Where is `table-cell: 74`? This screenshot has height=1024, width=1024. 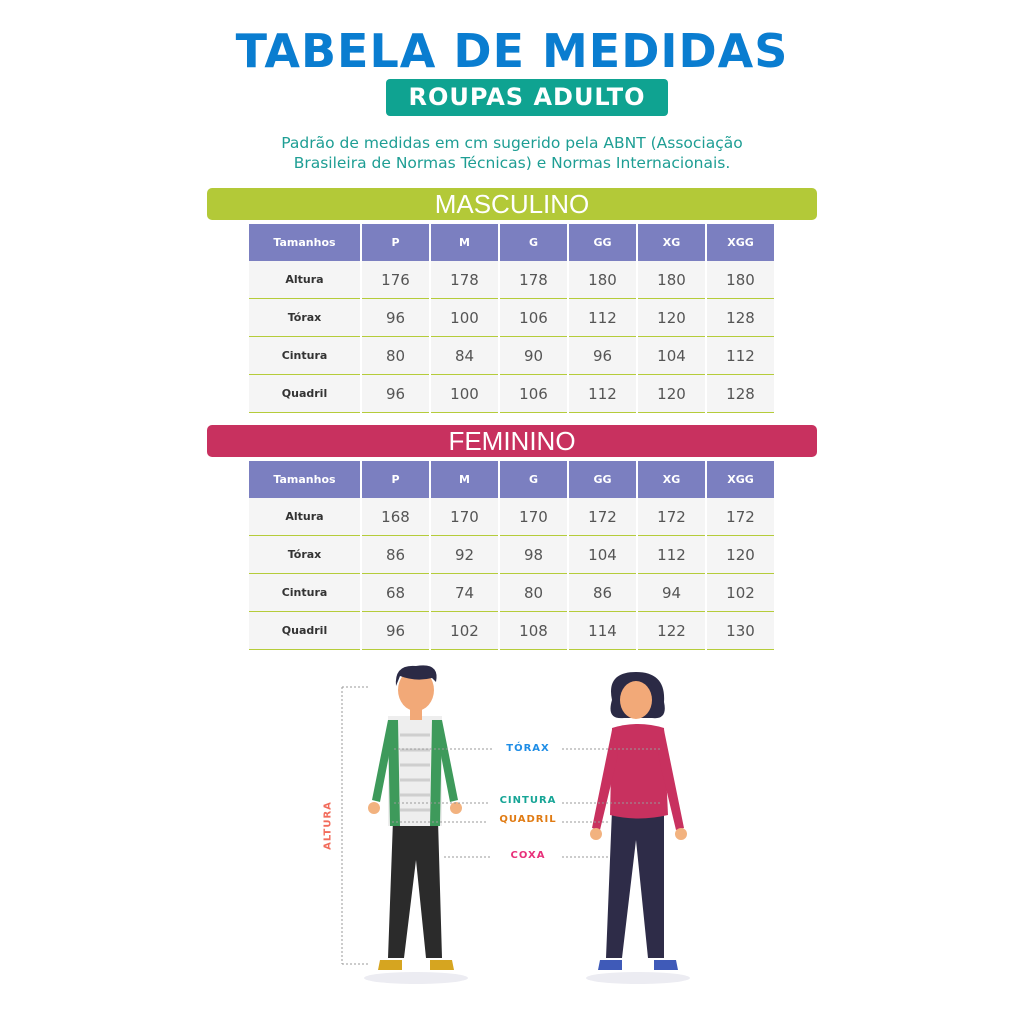
table-cell: 74 is located at coordinates (464, 593).